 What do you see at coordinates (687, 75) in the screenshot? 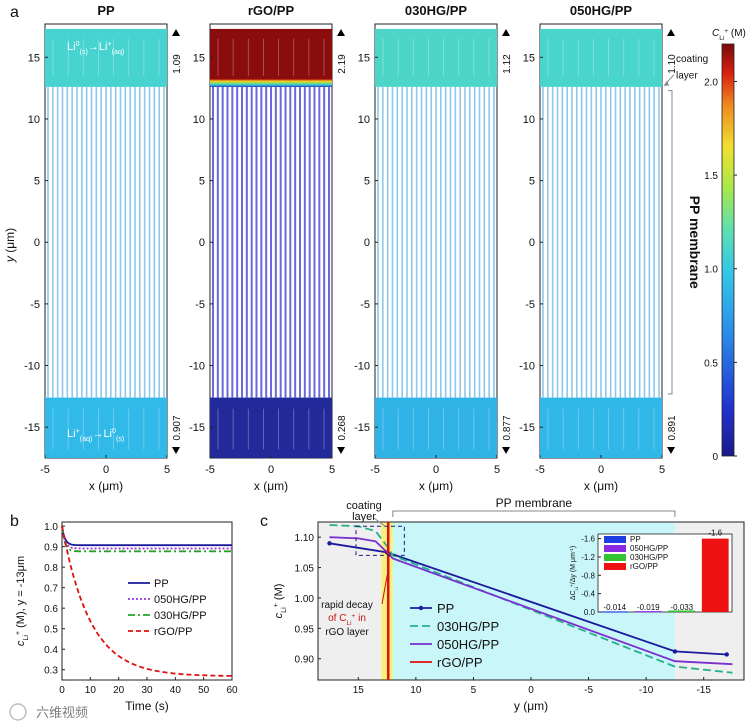
I see `coating-layer-label: layer` at bounding box center [687, 75].